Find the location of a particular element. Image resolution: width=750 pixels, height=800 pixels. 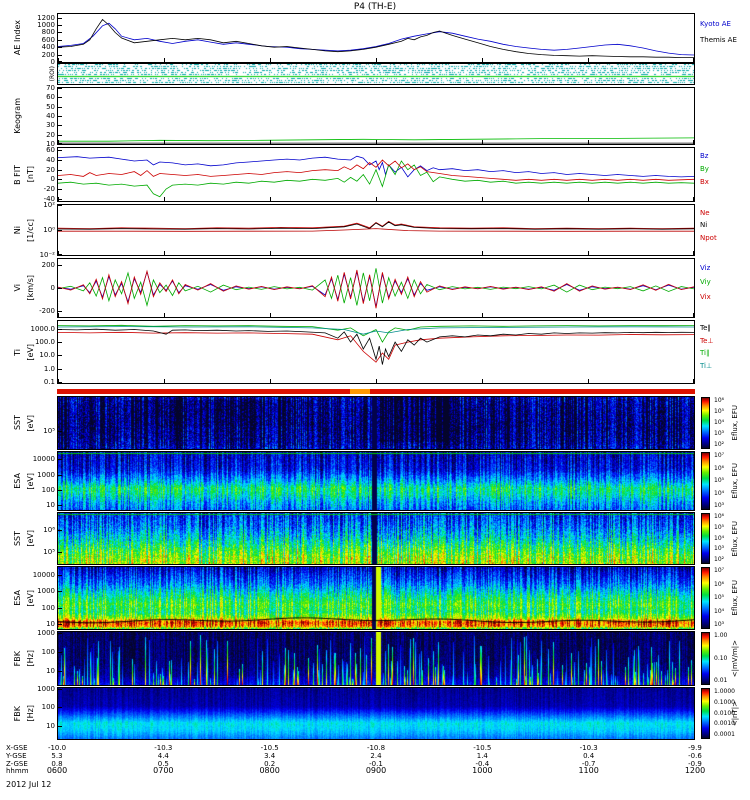

colorbar-tick-label: 10⁷ is located at coordinates (719, 455).